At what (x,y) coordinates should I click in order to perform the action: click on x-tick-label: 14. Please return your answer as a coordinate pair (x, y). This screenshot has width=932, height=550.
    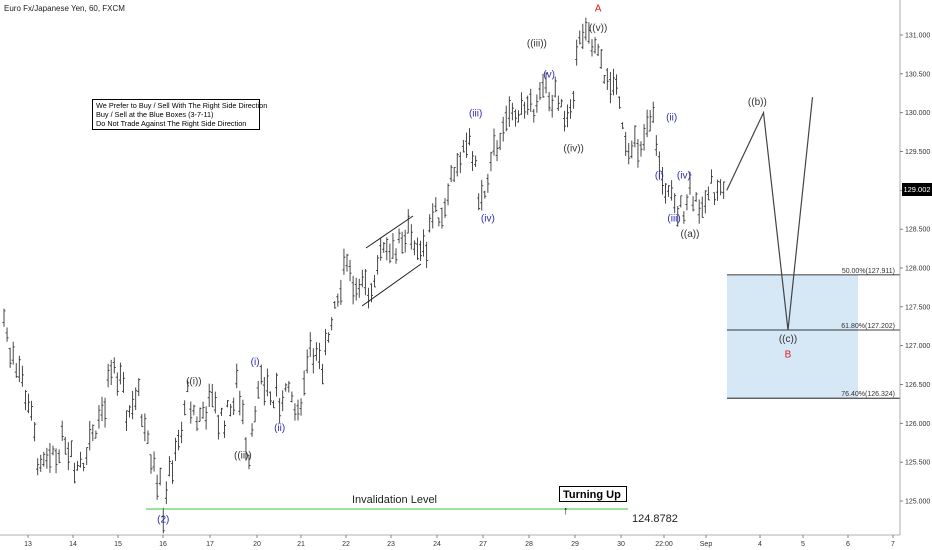
    Looking at the image, I should click on (73, 544).